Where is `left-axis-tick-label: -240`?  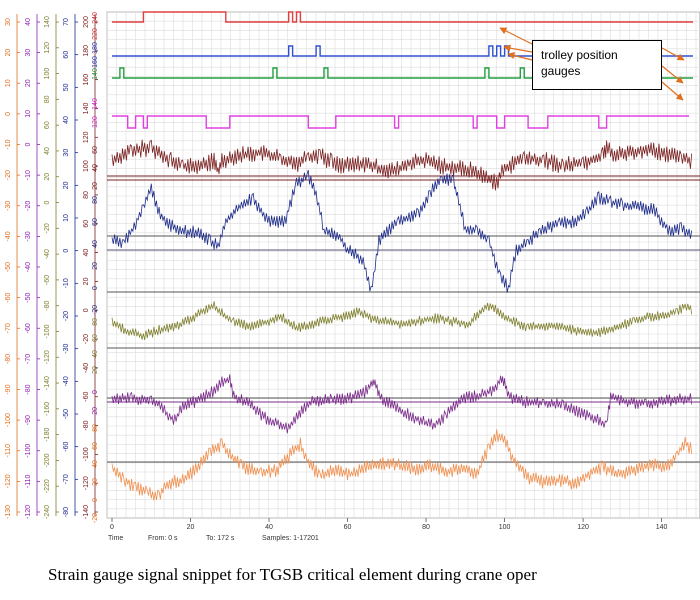 left-axis-tick-label: -240 is located at coordinates (47, 512).